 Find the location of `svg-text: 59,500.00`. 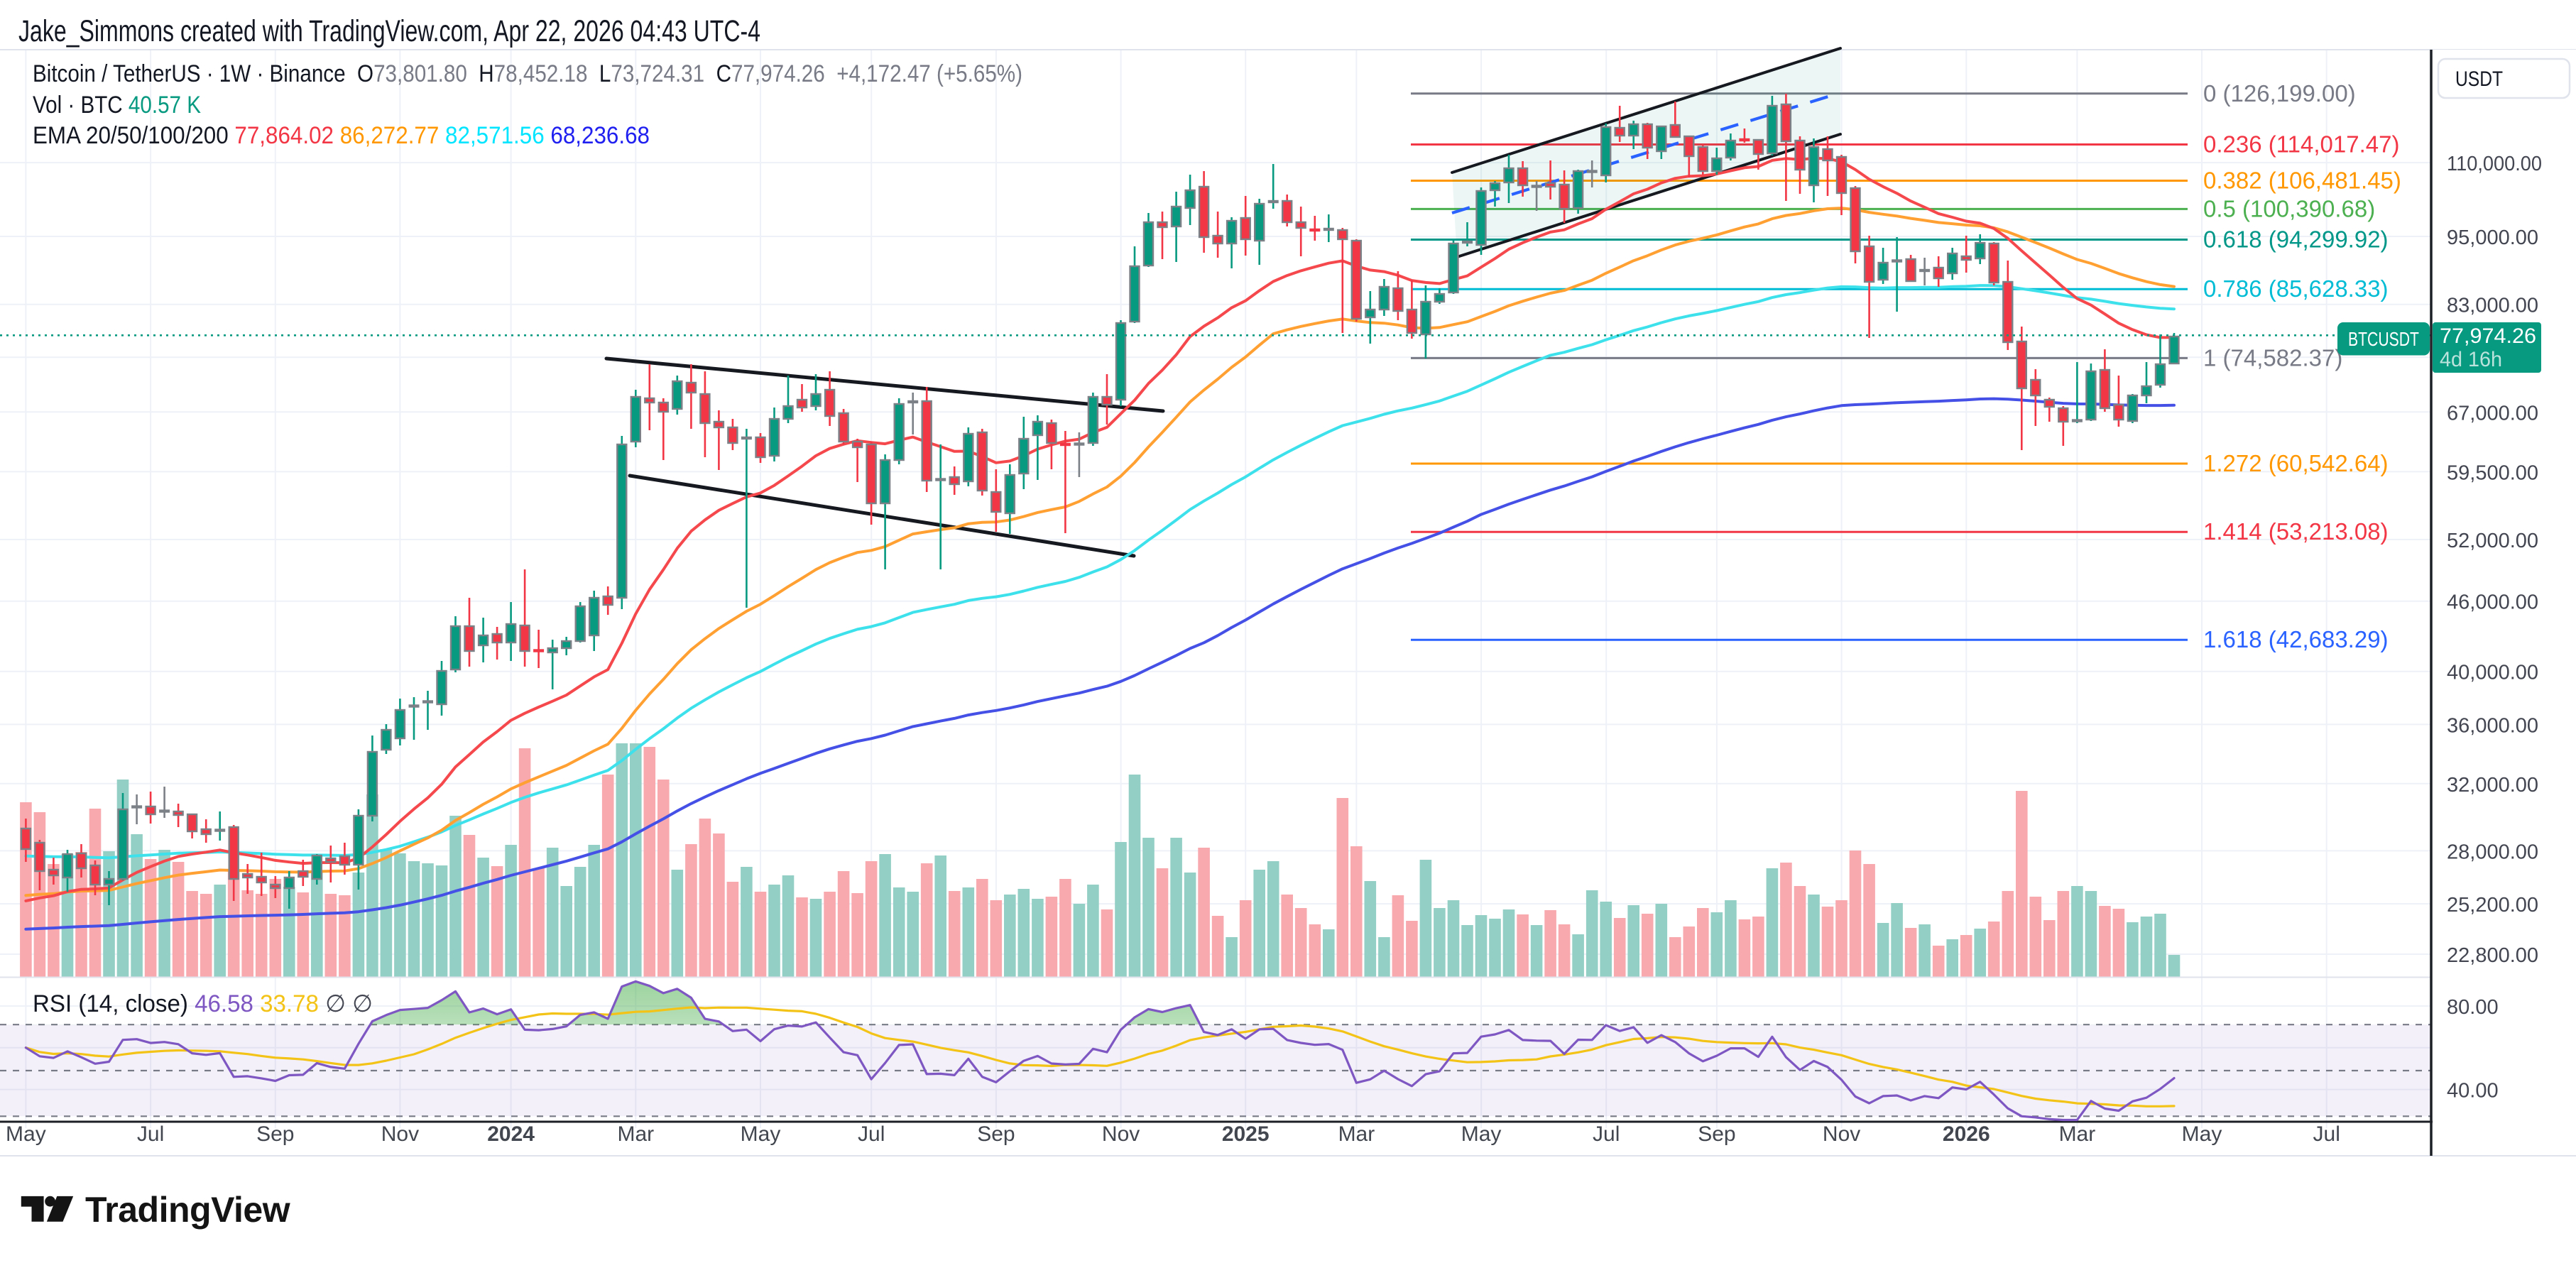

svg-text: 59,500.00 is located at coordinates (2492, 473).